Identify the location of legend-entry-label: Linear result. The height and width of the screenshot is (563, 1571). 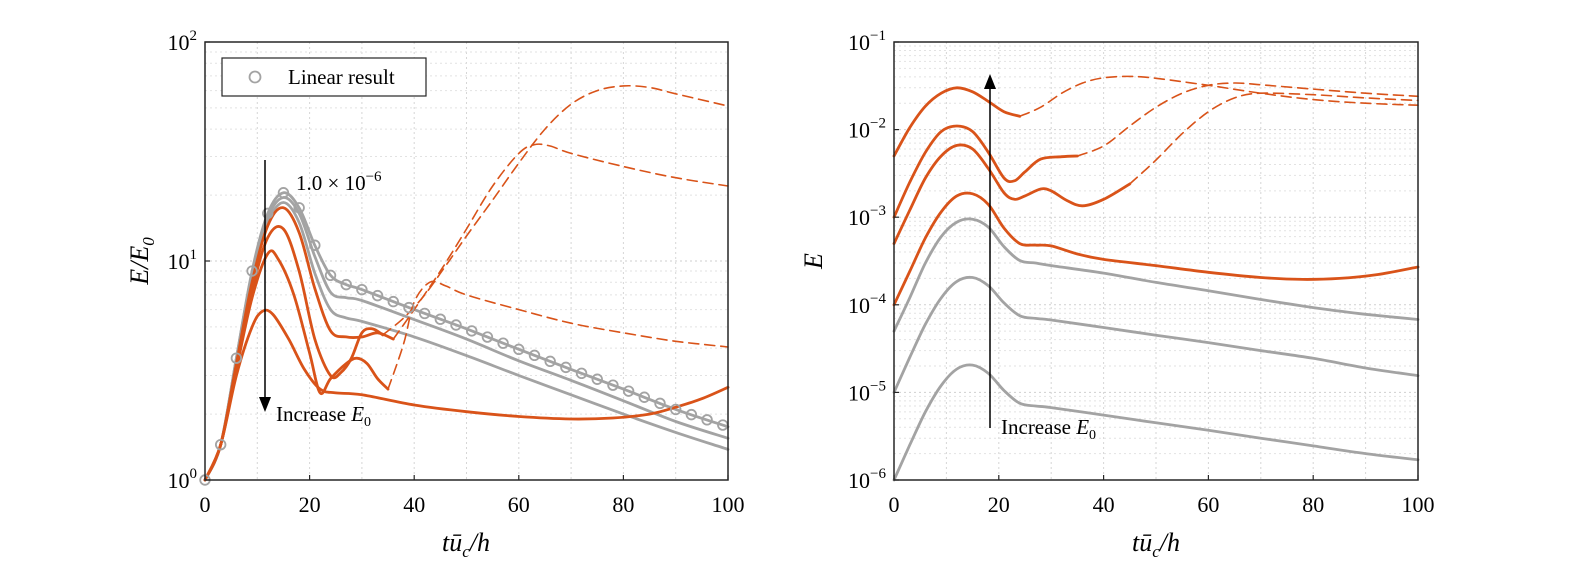
(341, 77).